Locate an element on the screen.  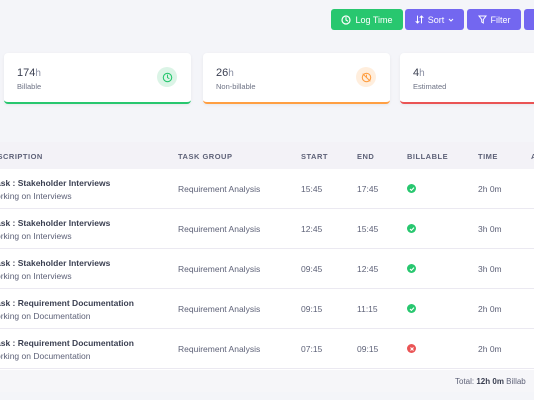
billable-unit: h is located at coordinates (38, 73).